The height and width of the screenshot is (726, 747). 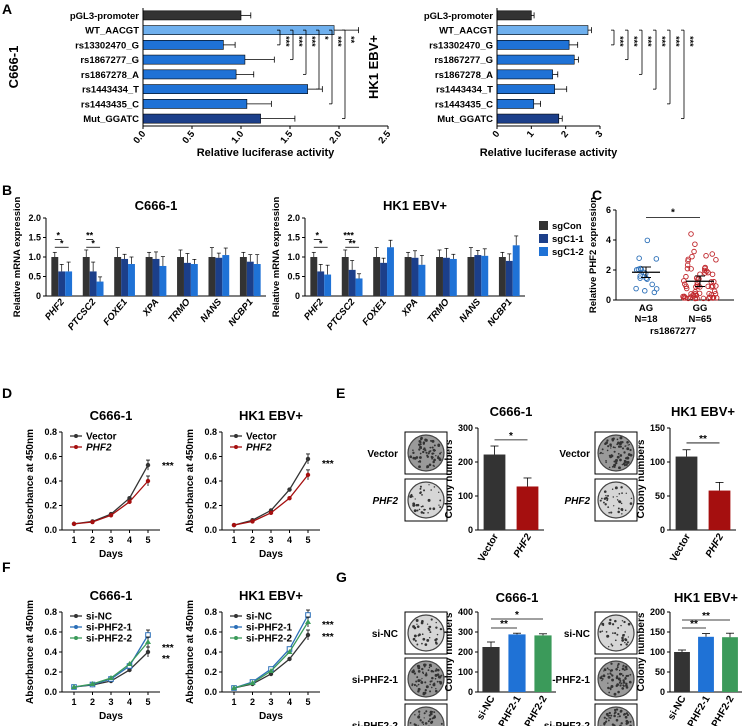 I want to click on photo-label: si-PHF2-2, so click(x=375, y=723).